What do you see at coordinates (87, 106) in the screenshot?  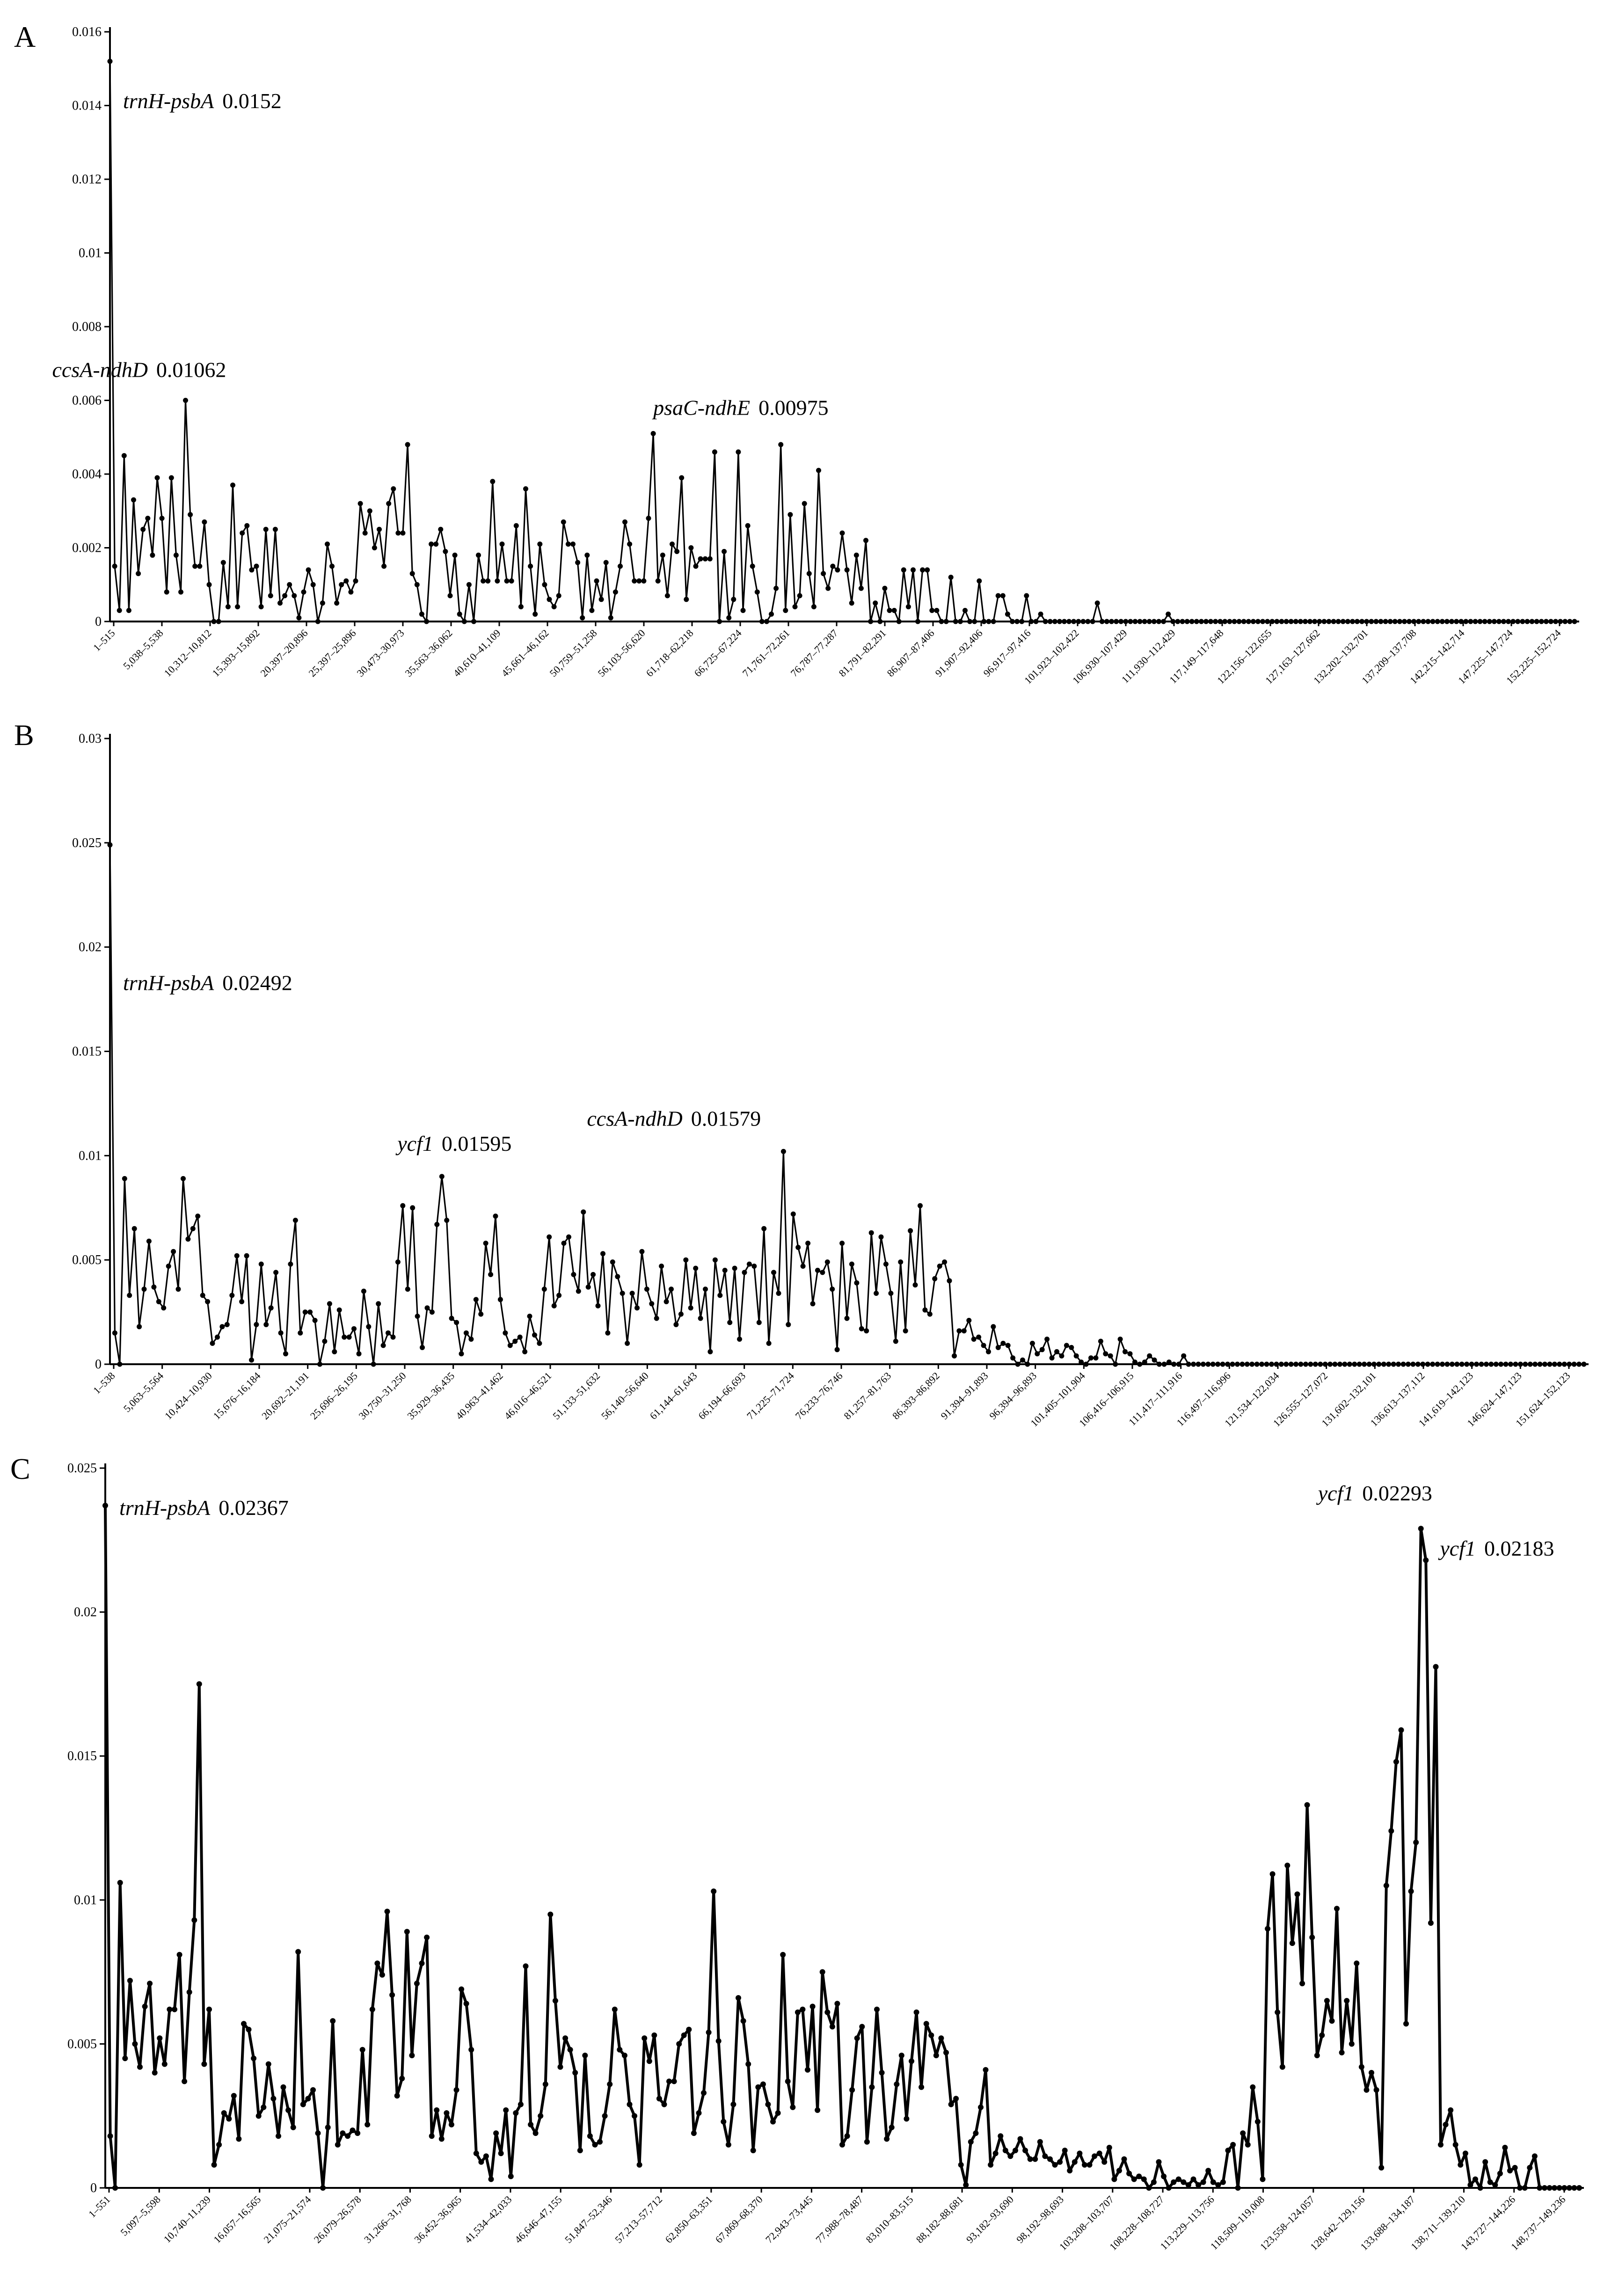 I see `y-tick-label: 0.014` at bounding box center [87, 106].